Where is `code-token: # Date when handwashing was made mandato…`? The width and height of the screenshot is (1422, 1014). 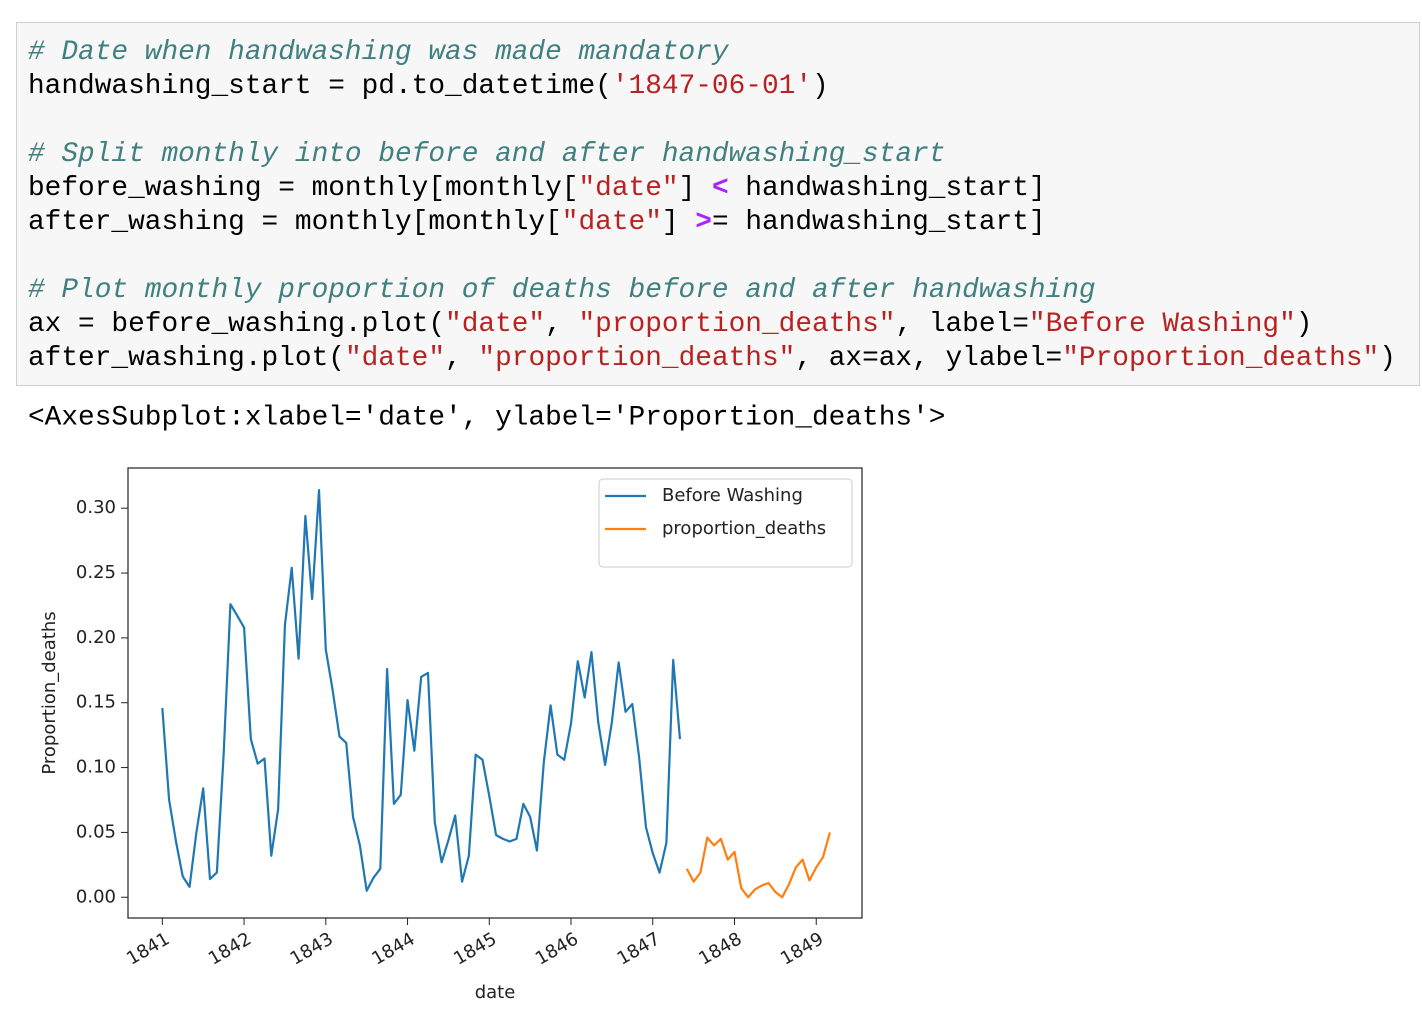
code-token: # Date when handwashing was made mandato… is located at coordinates (379, 52).